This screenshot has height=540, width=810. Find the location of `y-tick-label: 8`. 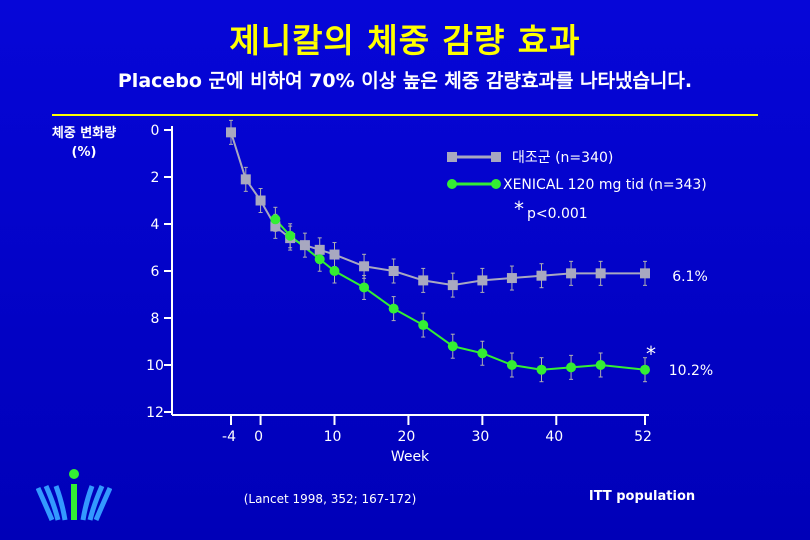

y-tick-label: 8 is located at coordinates (155, 319).